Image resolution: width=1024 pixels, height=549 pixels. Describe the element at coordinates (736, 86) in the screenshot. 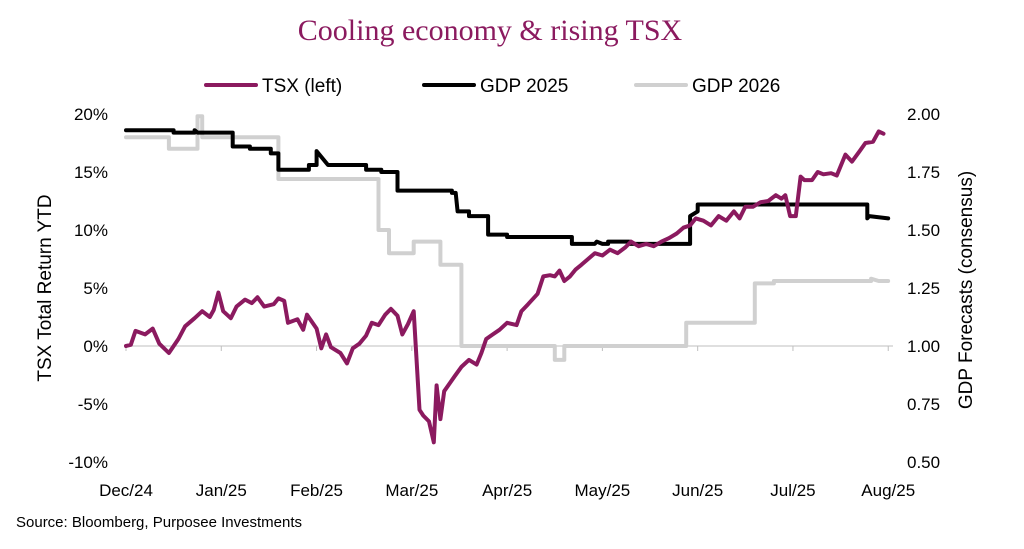

I see `legend-item-gdp-2026-label: GDP 2026` at that location.